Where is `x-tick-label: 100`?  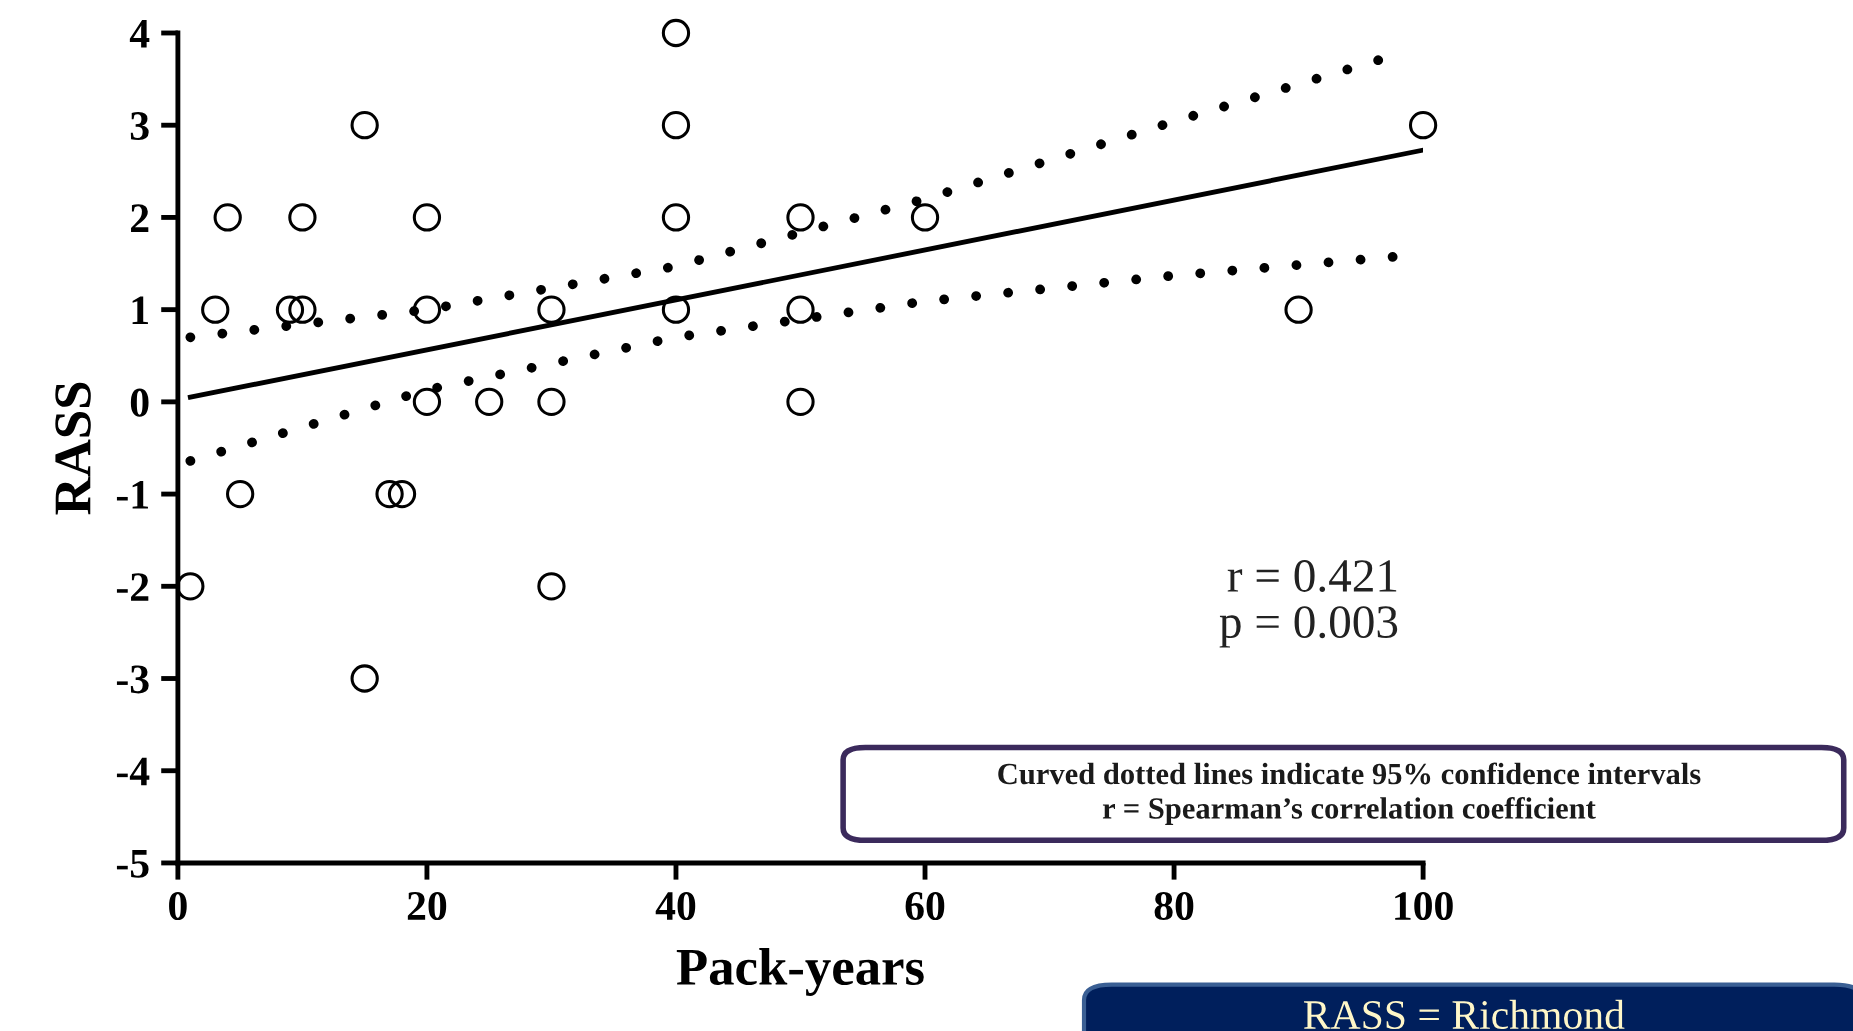 x-tick-label: 100 is located at coordinates (1424, 906).